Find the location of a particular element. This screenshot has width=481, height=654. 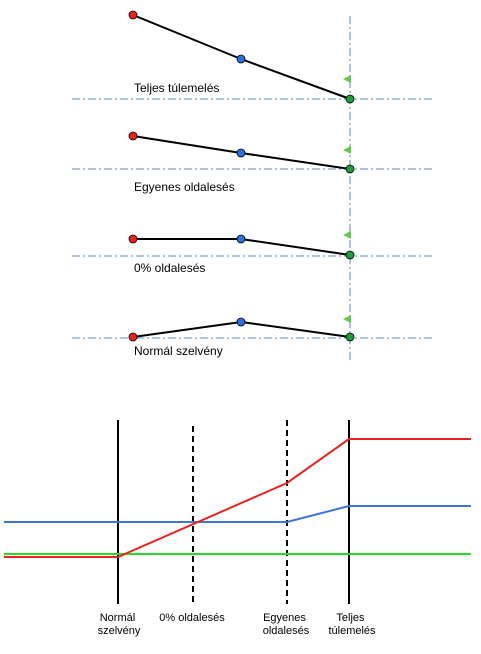

transition-label-full-superelevation: Teljes túlemelés is located at coordinates (352, 624).